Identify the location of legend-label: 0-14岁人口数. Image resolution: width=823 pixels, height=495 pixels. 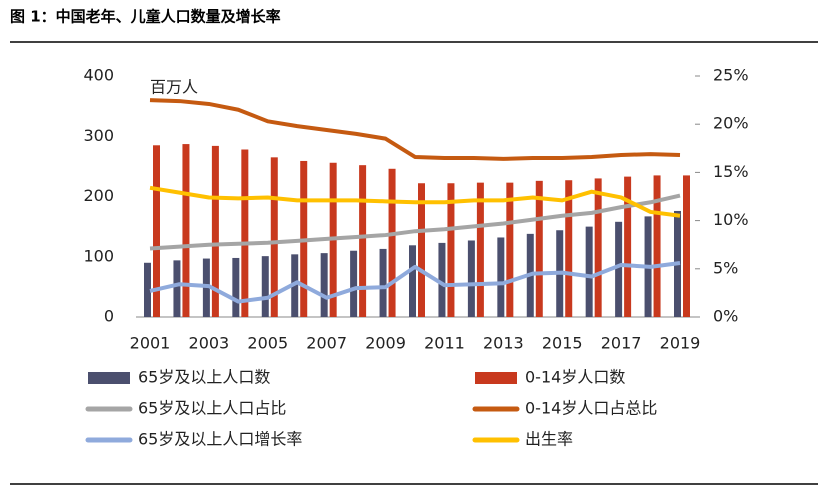
(575, 377).